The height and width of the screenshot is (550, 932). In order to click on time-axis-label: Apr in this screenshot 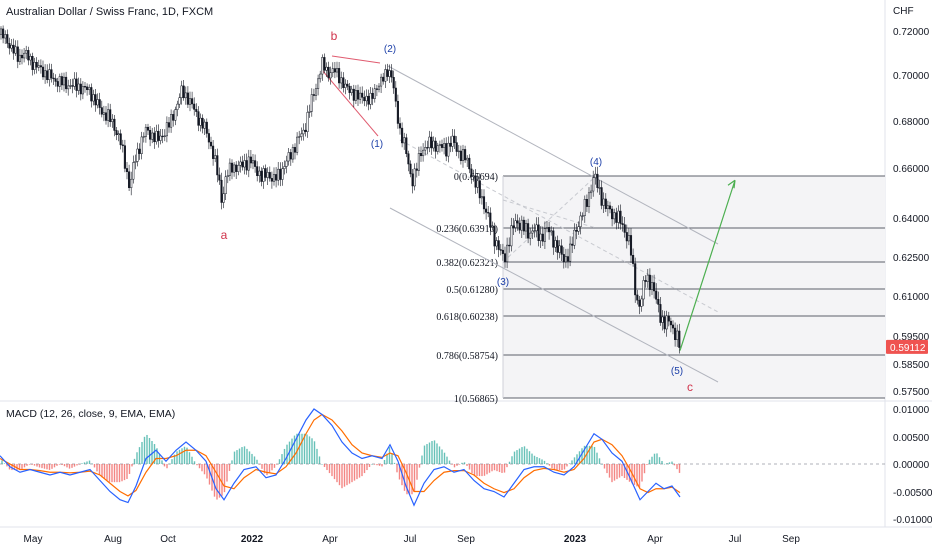, I will do `click(655, 539)`.